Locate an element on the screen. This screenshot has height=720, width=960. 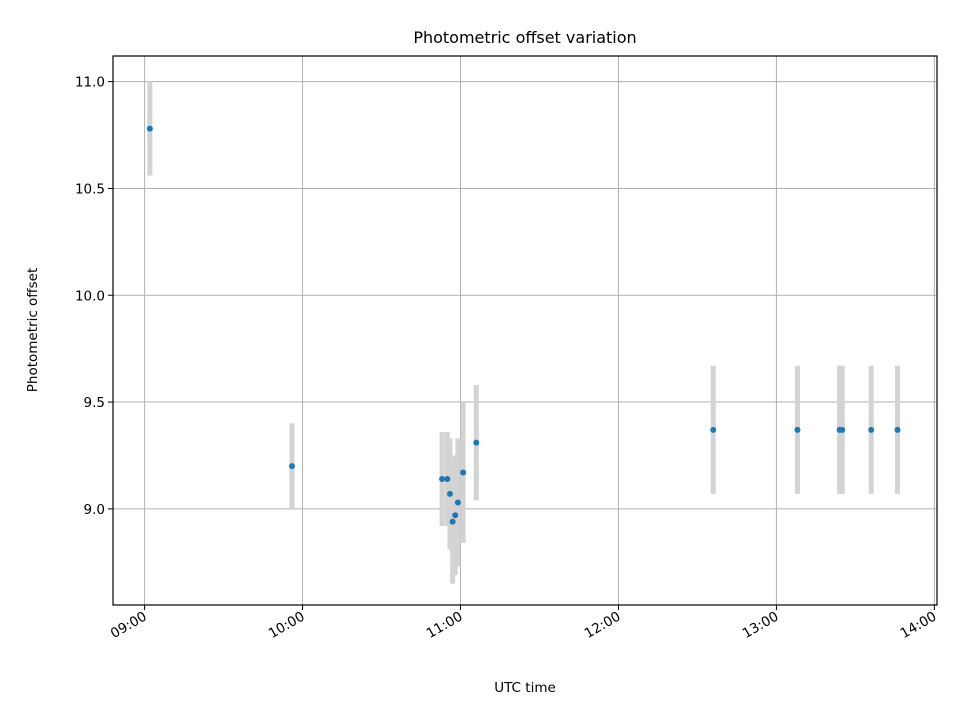
y-axis-ticks: 9.0 9.5 10.0 10.5 11.0 is located at coordinates (94, 296).